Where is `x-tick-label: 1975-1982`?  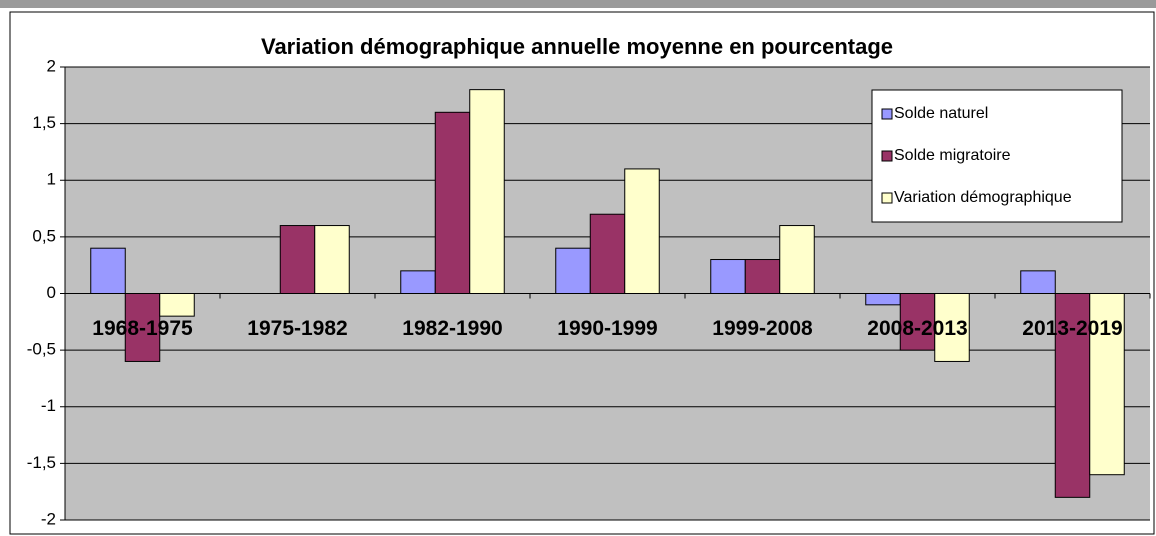 x-tick-label: 1975-1982 is located at coordinates (297, 328).